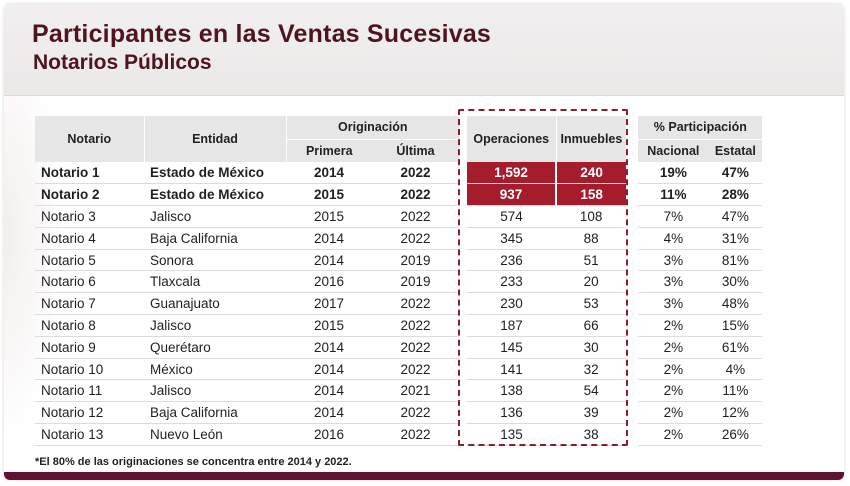 The width and height of the screenshot is (850, 486). Describe the element at coordinates (511, 347) in the screenshot. I see `cell-operaciones: 145` at that location.